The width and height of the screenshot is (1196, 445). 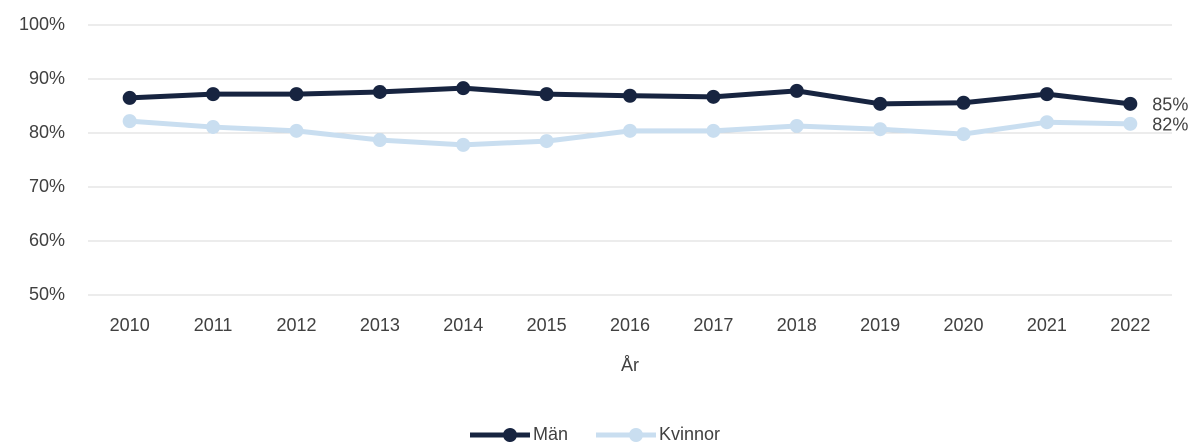 I want to click on x-tick-label: 2018, so click(x=797, y=325).